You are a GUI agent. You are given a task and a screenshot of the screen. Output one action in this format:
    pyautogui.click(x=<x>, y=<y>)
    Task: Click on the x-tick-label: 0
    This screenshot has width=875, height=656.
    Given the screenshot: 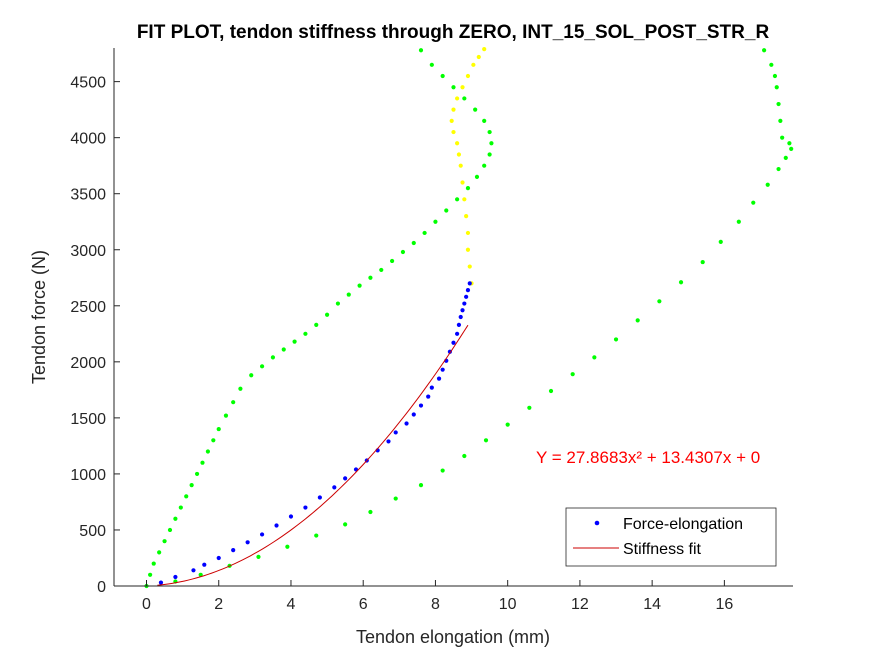 What is the action you would take?
    pyautogui.click(x=146, y=604)
    